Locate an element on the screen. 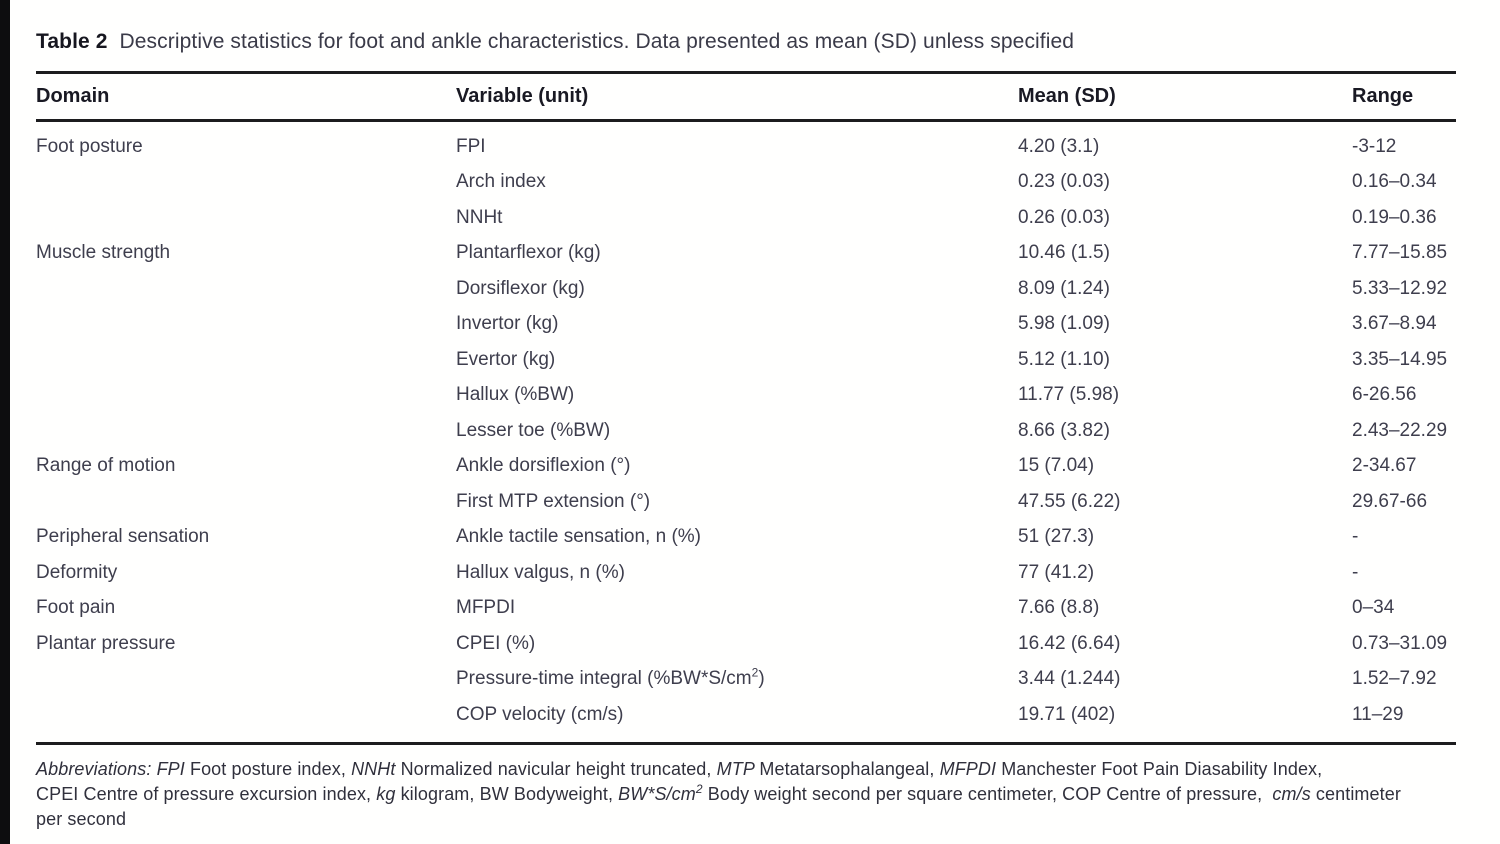  scan-edge-bar is located at coordinates (5, 422).